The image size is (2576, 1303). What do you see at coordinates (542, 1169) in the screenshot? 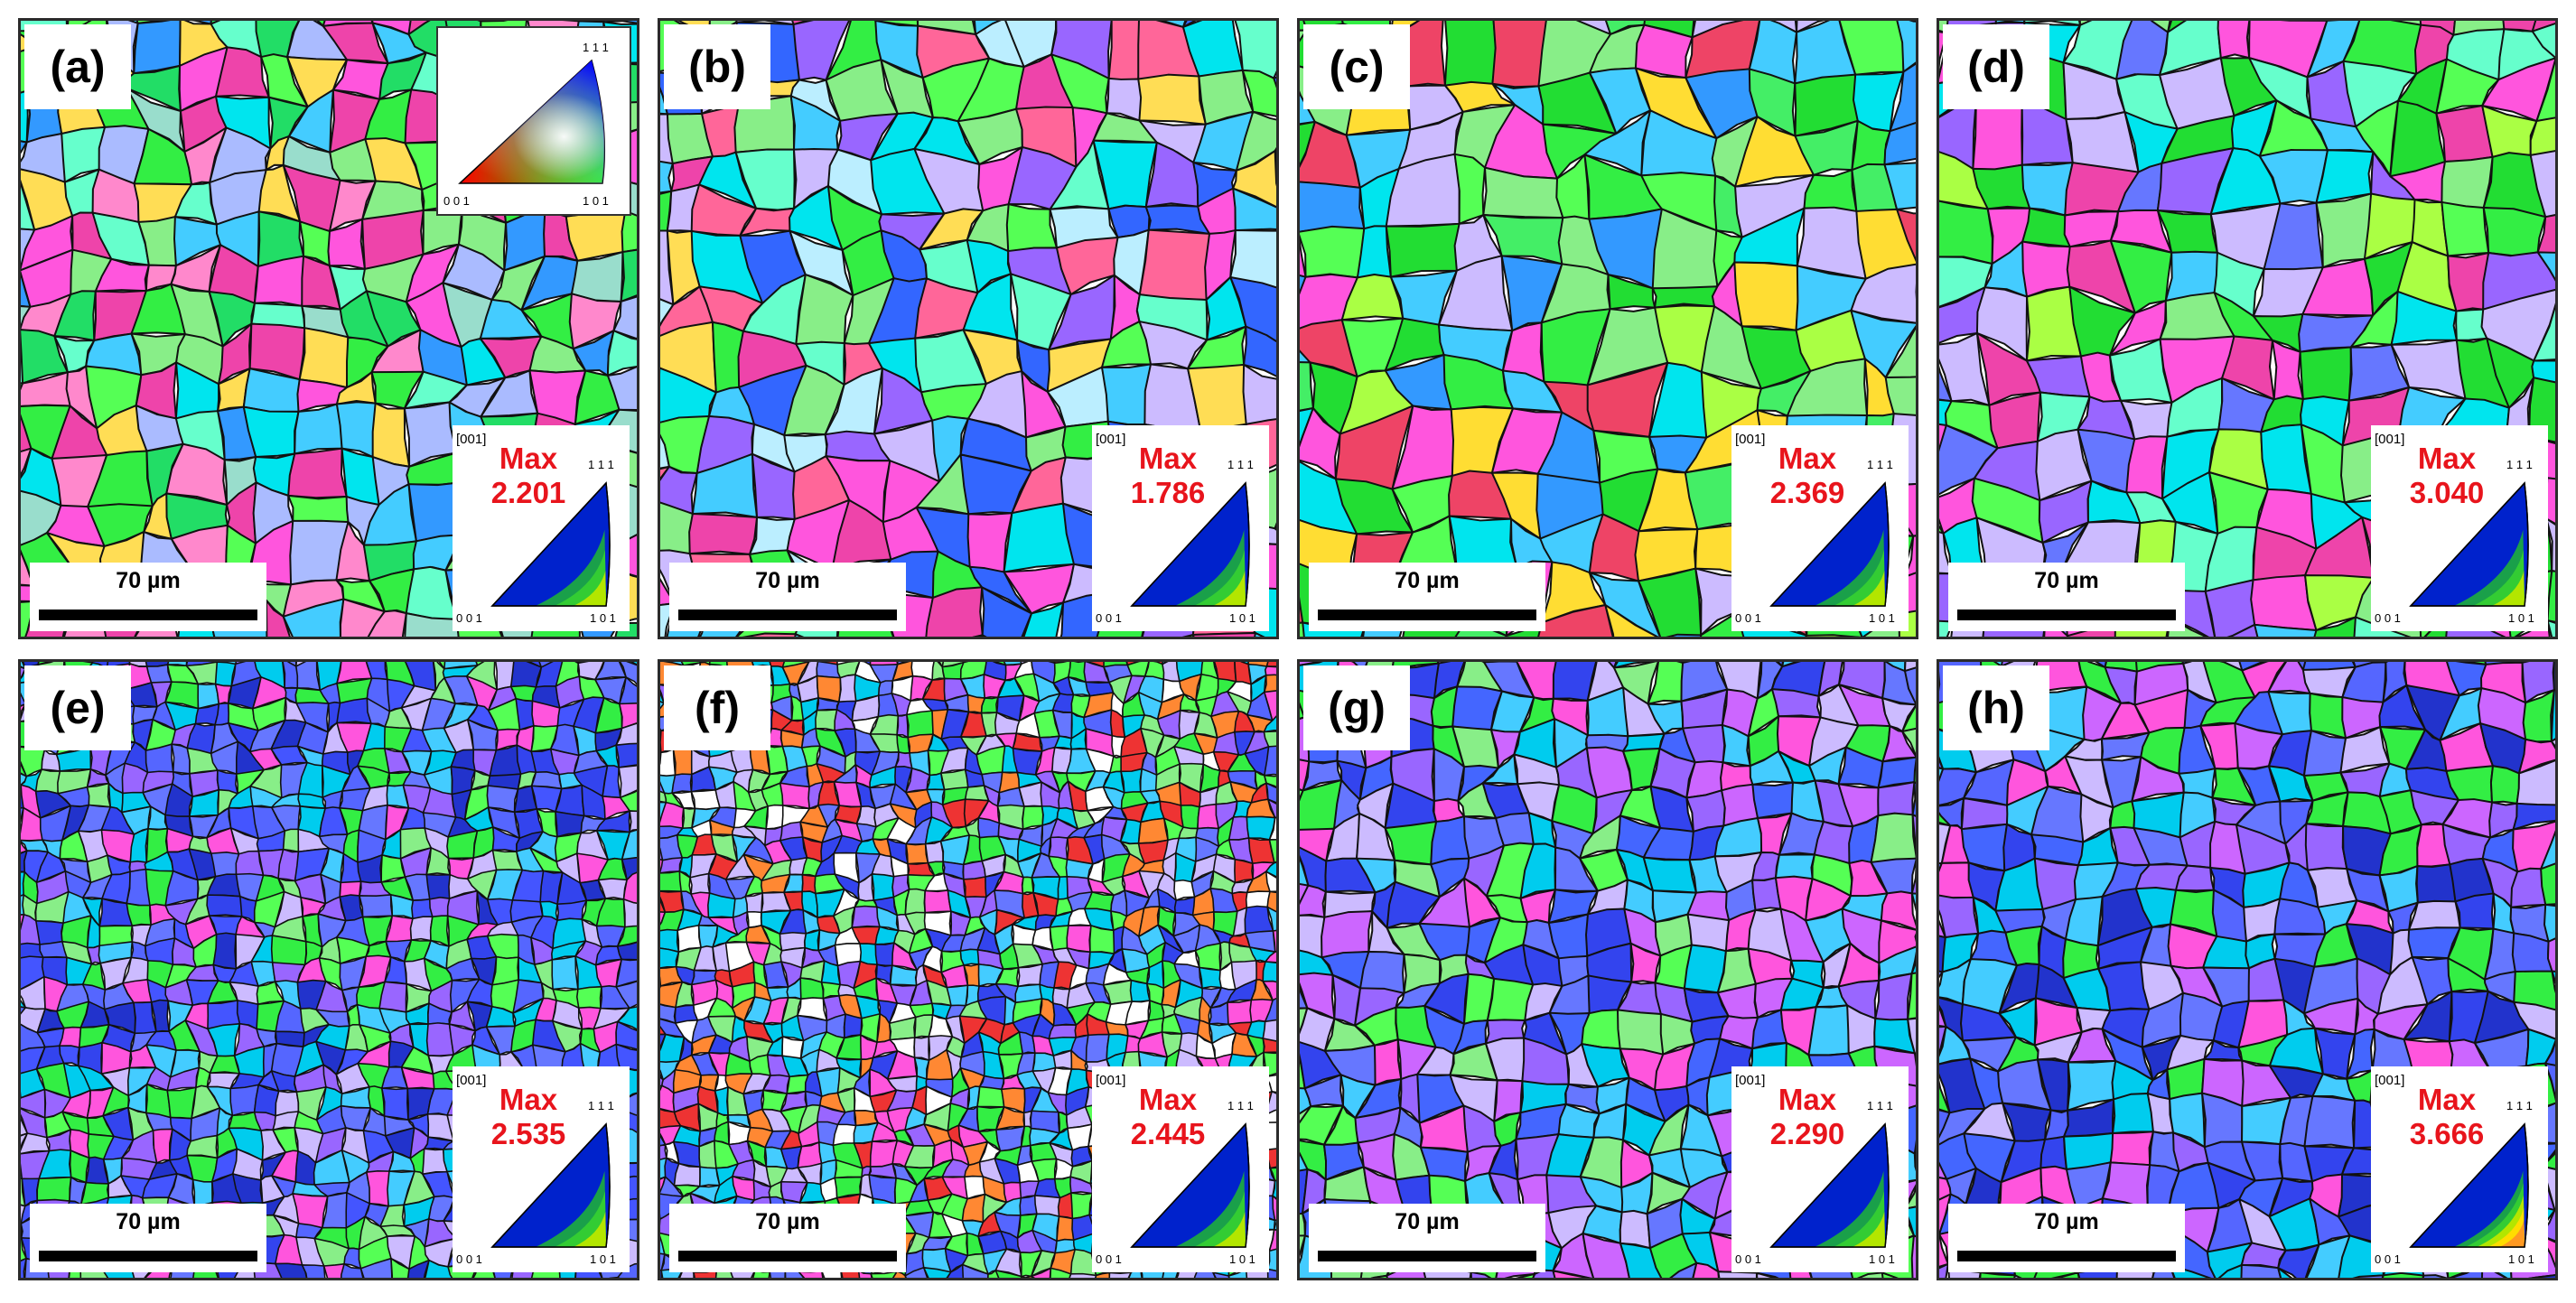
I see `inverse-pole-figure: [001] Max 2.535 1 1 1 0 0 1 1 0 1` at bounding box center [542, 1169].